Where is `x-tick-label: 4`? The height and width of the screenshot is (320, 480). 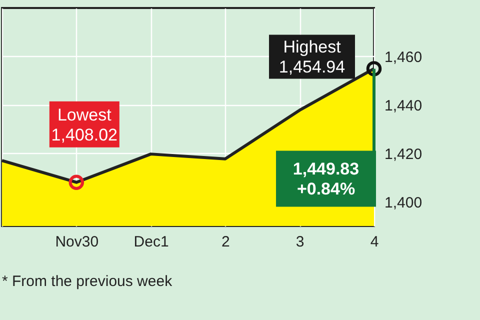
x-tick-label: 4 is located at coordinates (374, 242).